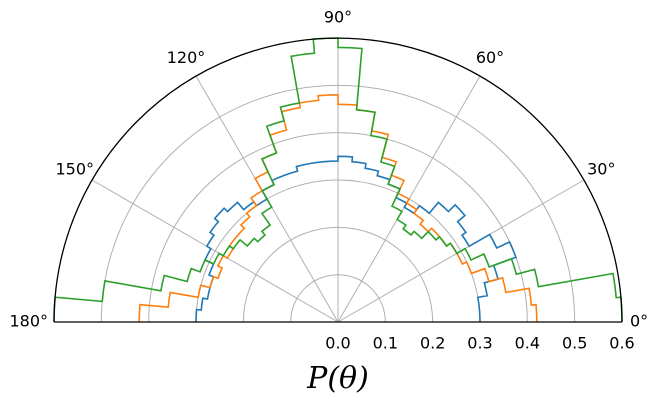 This screenshot has height=399, width=653. I want to click on radial-tick-label: 0.5, so click(574, 343).